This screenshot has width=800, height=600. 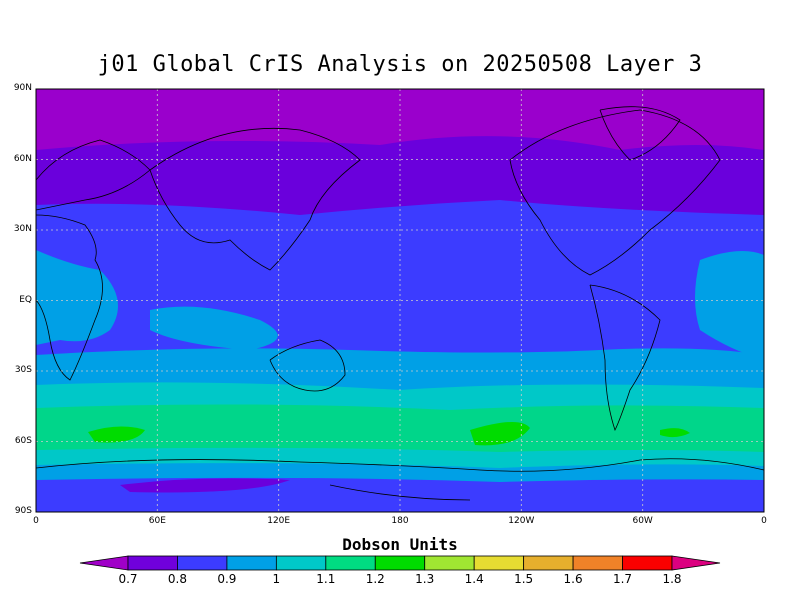 I want to click on colorbar-tick-label: 1, so click(x=276, y=579).